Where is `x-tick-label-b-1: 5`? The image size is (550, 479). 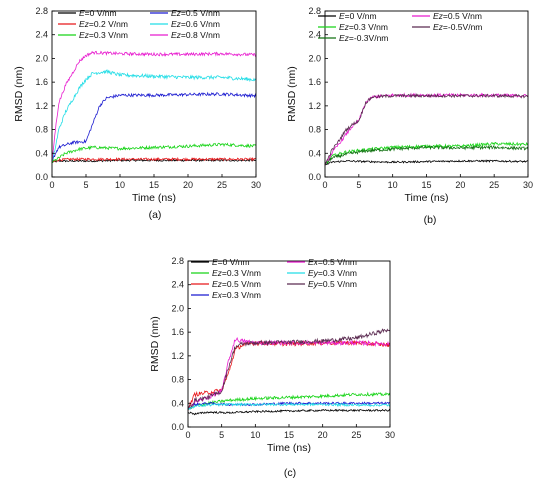 x-tick-label-b-1: 5 is located at coordinates (358, 185).